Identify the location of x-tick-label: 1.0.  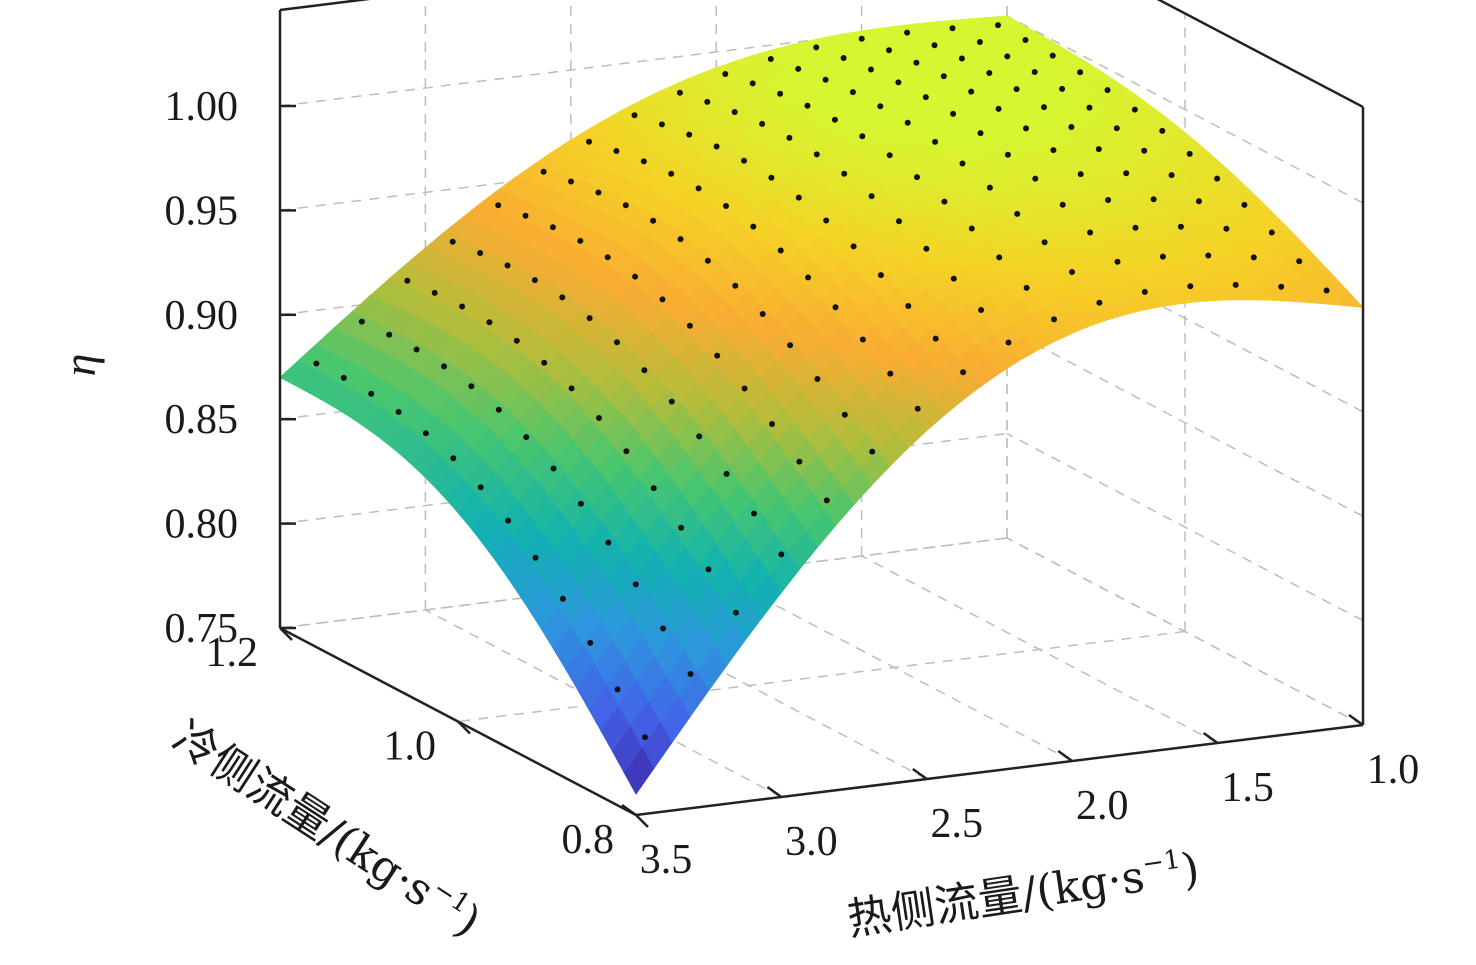
(1393, 770).